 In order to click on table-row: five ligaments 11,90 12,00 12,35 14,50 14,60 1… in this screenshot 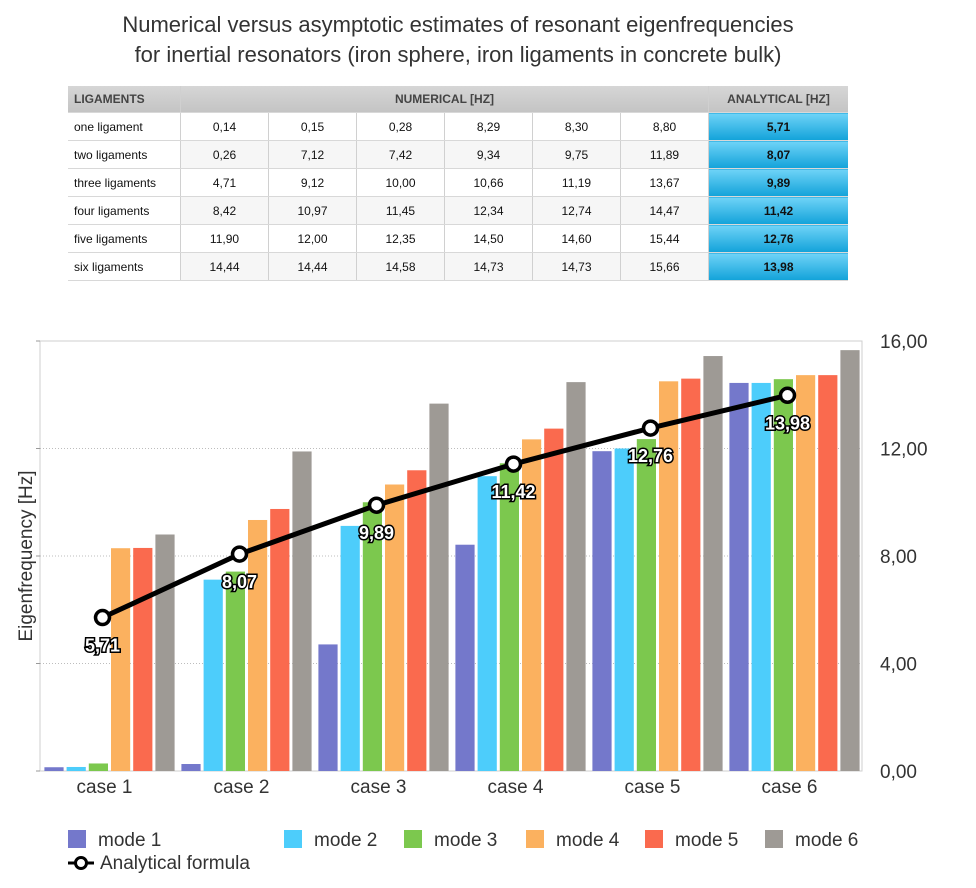, I will do `click(458, 238)`.